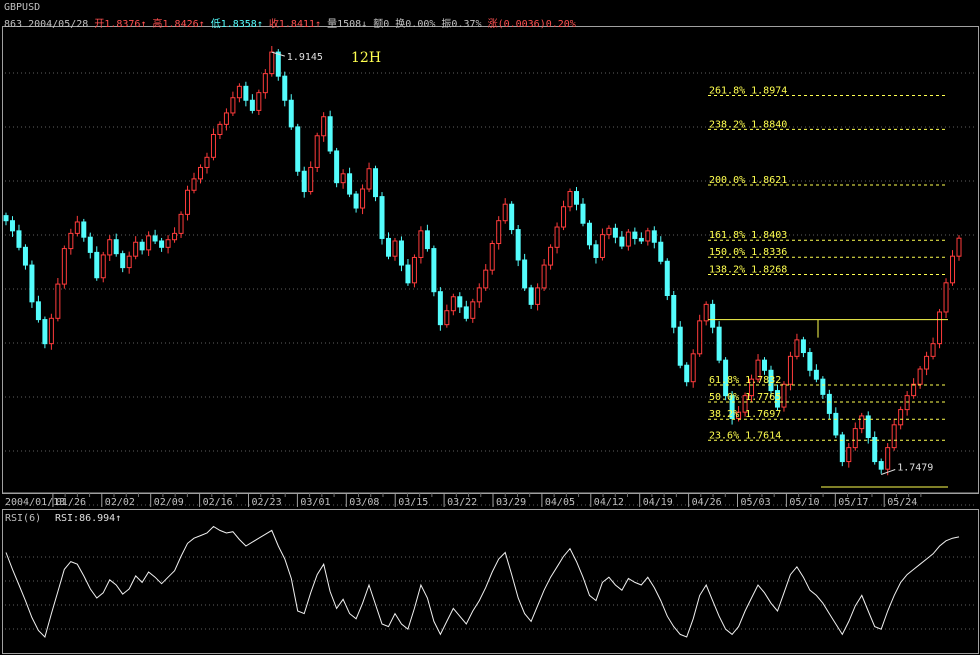 The width and height of the screenshot is (980, 655). Describe the element at coordinates (511, 502) in the screenshot. I see `axis-tick-label: 03/29` at that location.